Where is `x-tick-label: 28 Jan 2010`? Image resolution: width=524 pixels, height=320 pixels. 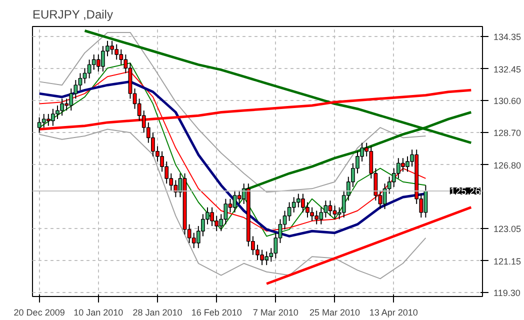 x-tick-label: 28 Jan 2010 is located at coordinates (157, 313).